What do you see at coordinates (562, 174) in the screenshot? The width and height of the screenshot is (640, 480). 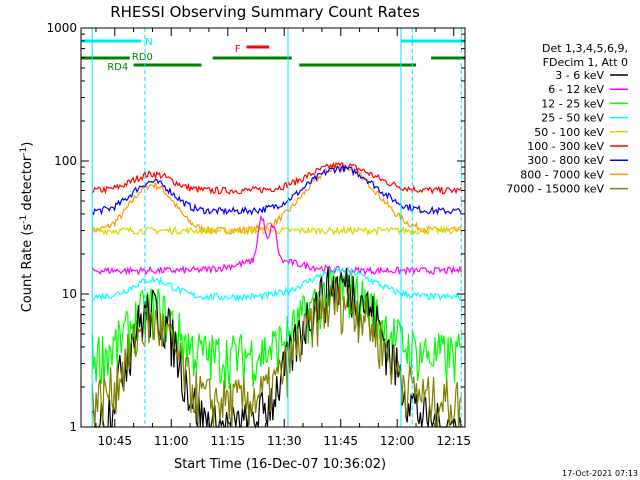 I see `legend-entry-label: 800 - 7000 keV` at bounding box center [562, 174].